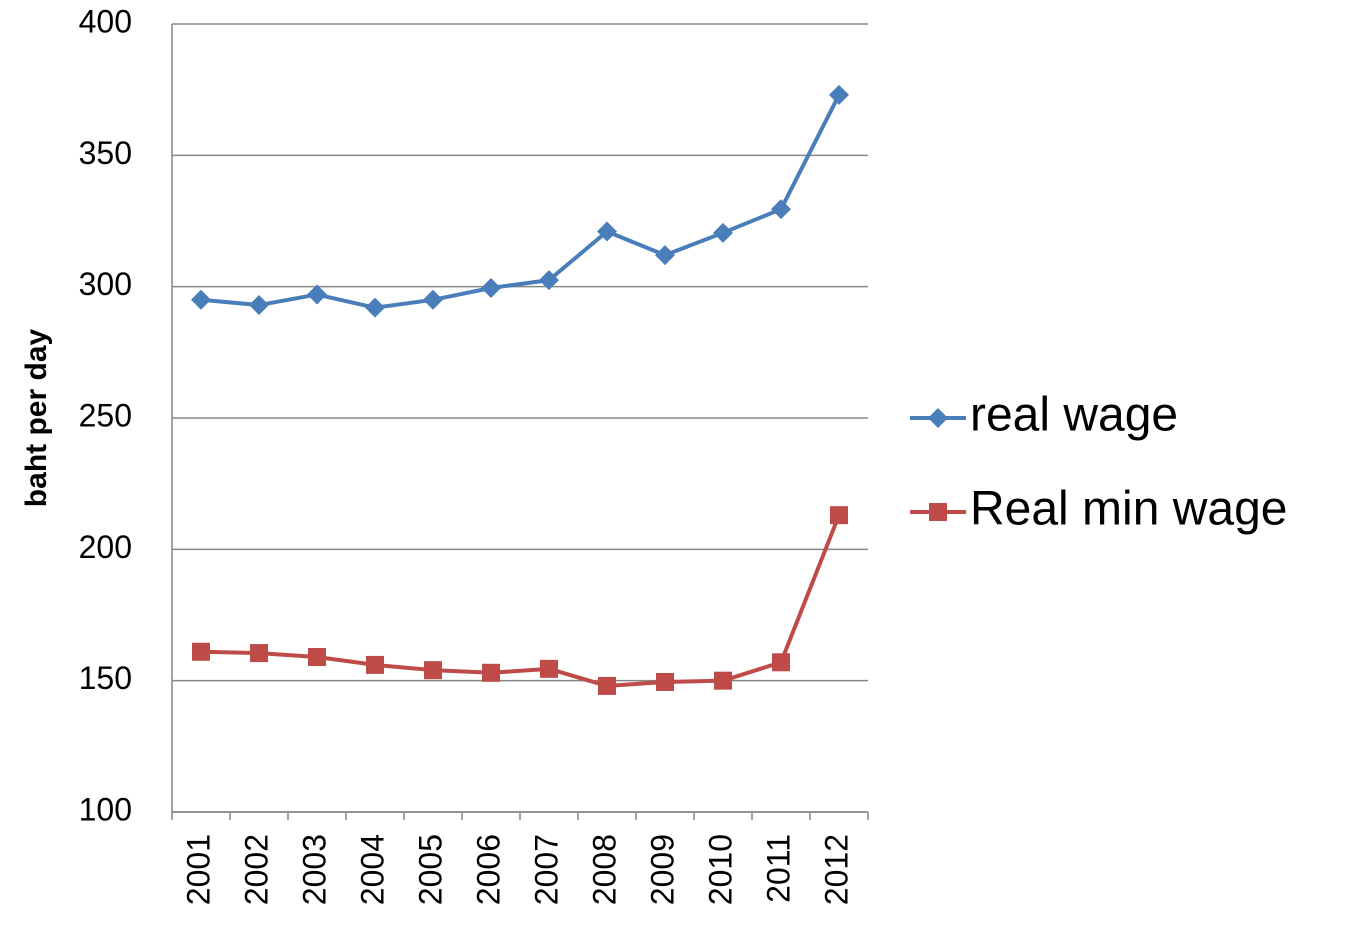 The image size is (1354, 928). I want to click on x-tick-label: 2012, so click(836, 869).